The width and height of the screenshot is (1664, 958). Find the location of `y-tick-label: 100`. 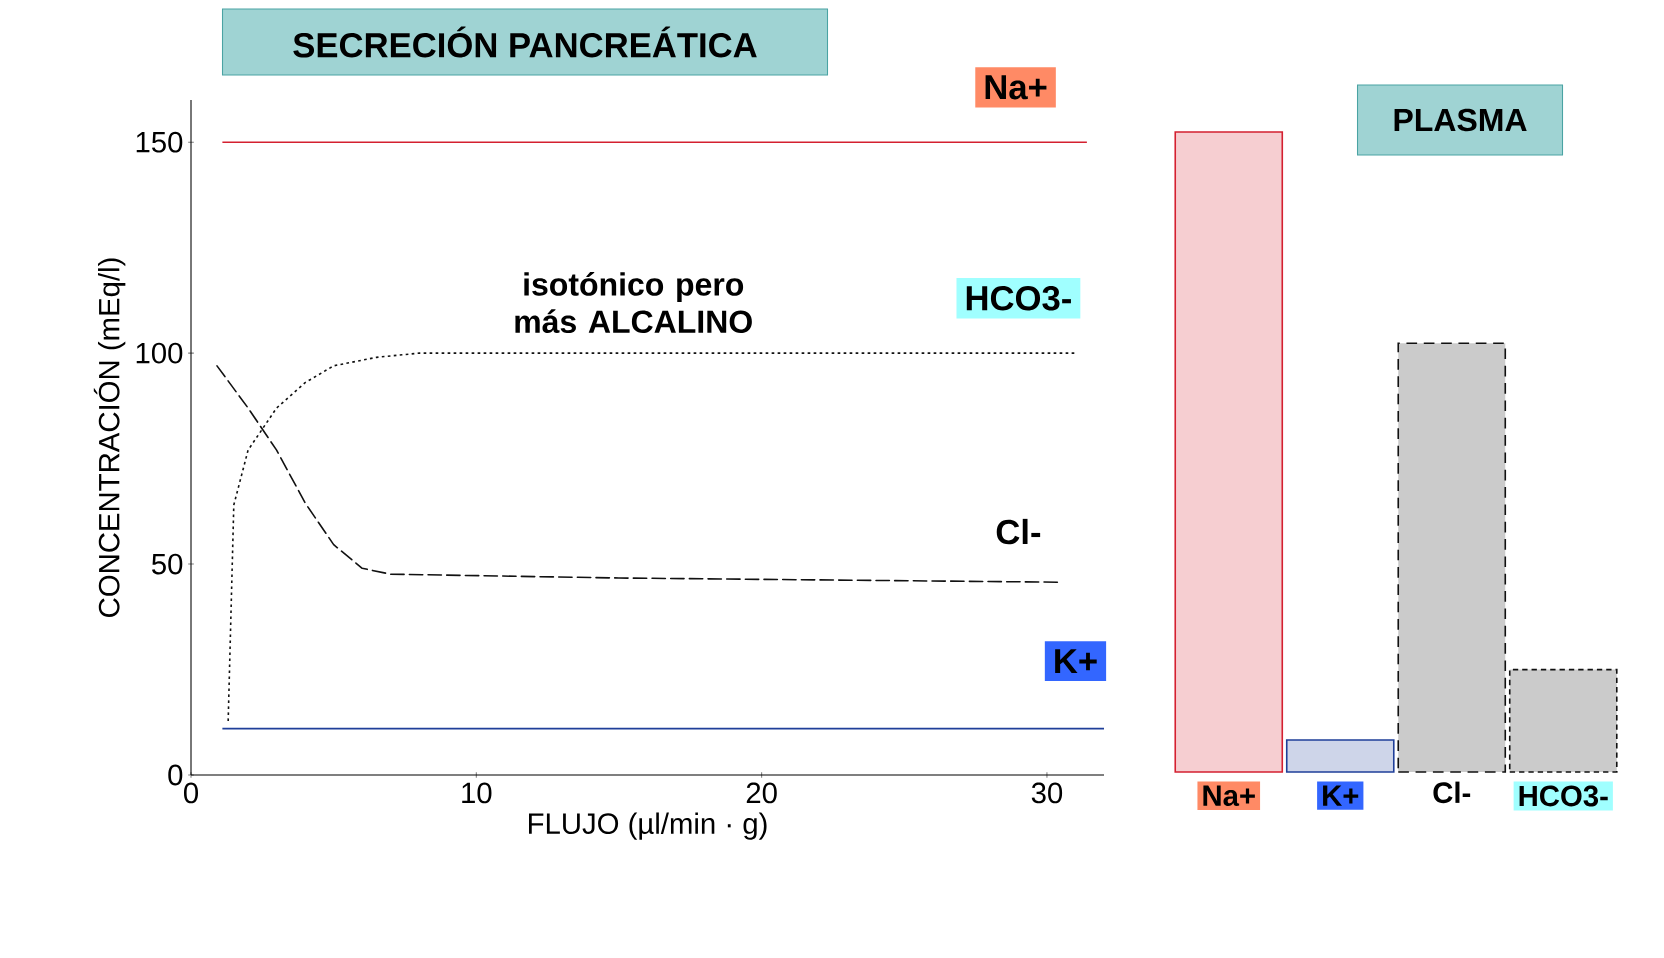

y-tick-label: 100 is located at coordinates (159, 353).